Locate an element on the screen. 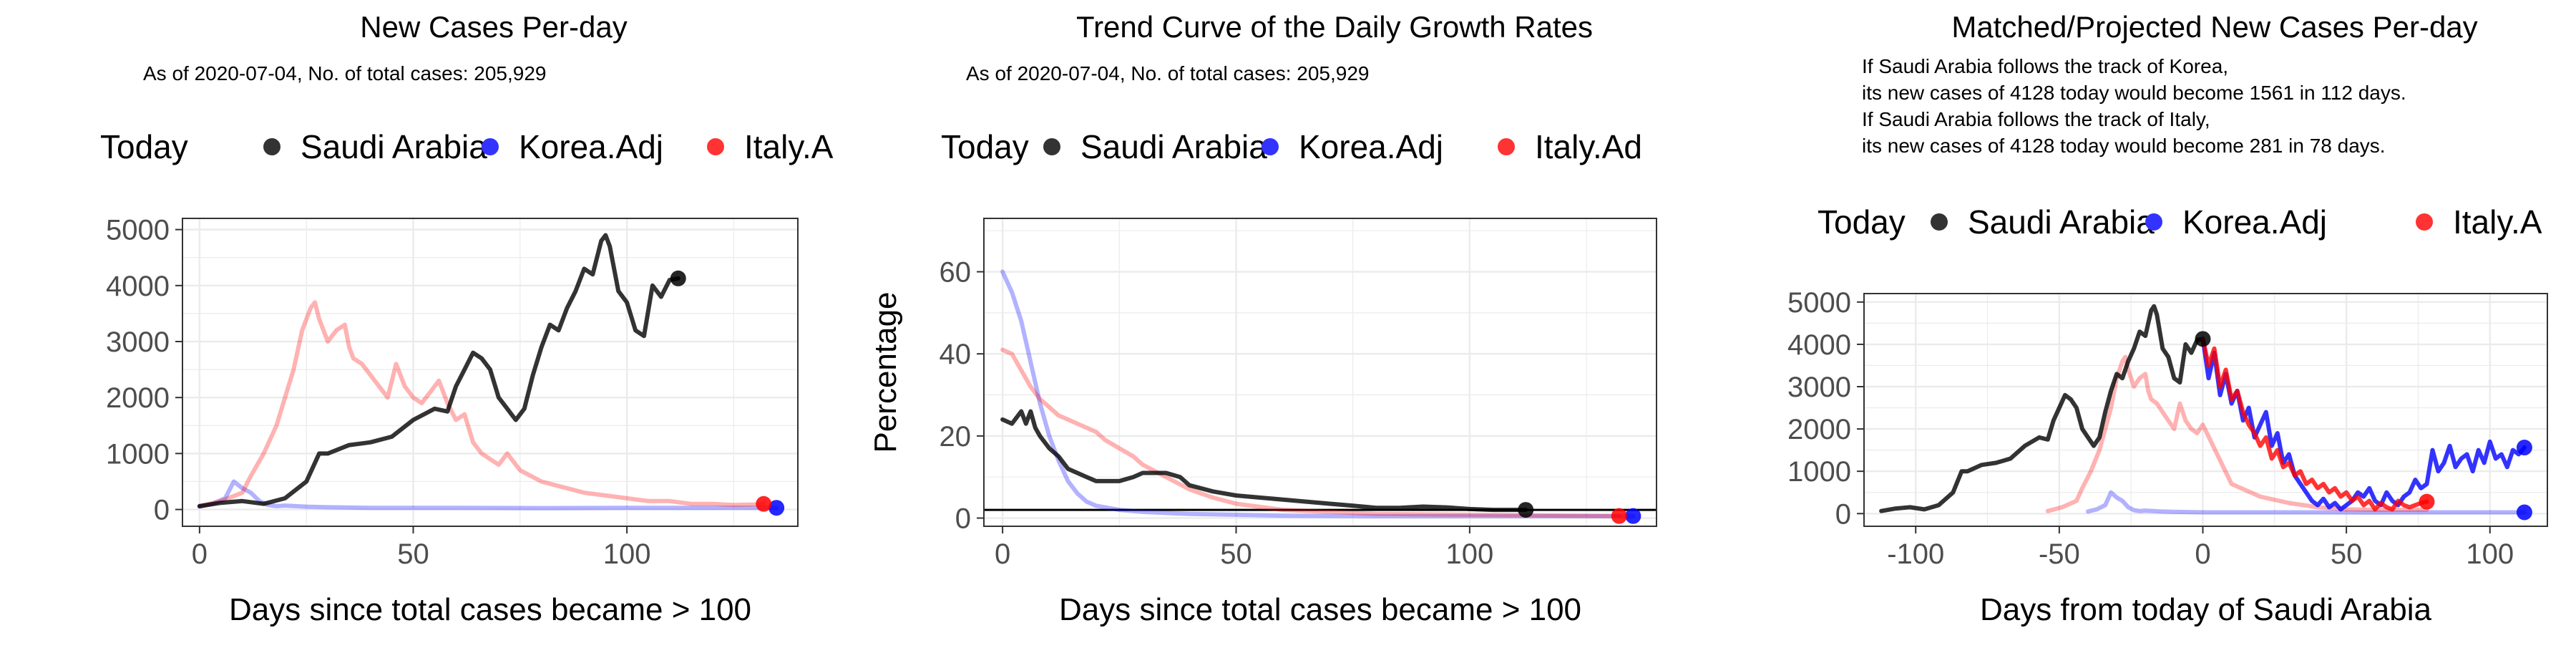 This screenshot has height=648, width=2576. legend: Today Saudi Arabia Korea.Adj Italy.Ad is located at coordinates (1291, 146).